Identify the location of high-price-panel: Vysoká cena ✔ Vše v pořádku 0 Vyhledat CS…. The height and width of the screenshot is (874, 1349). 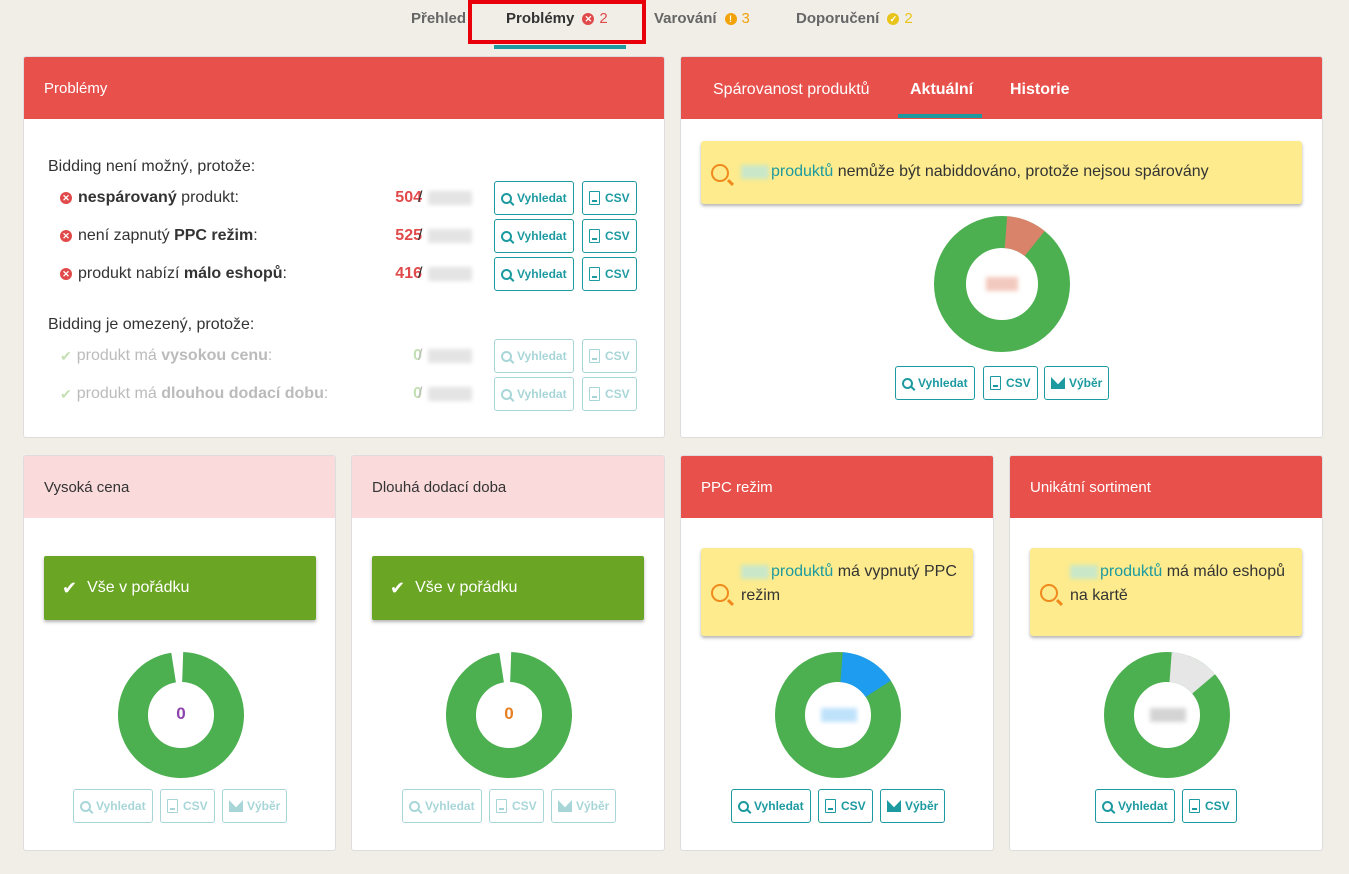
(179, 653).